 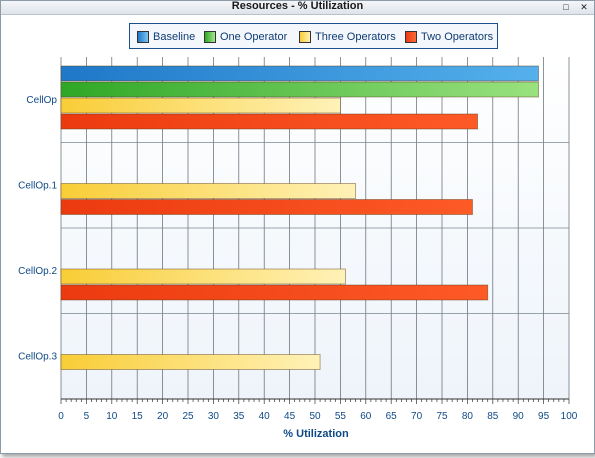 What do you see at coordinates (61, 416) in the screenshot?
I see `x-tick-label: 0` at bounding box center [61, 416].